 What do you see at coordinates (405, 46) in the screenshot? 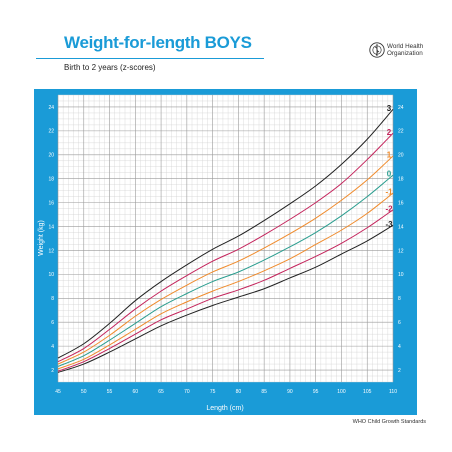
I see `org-name-line-1: World Health` at bounding box center [405, 46].